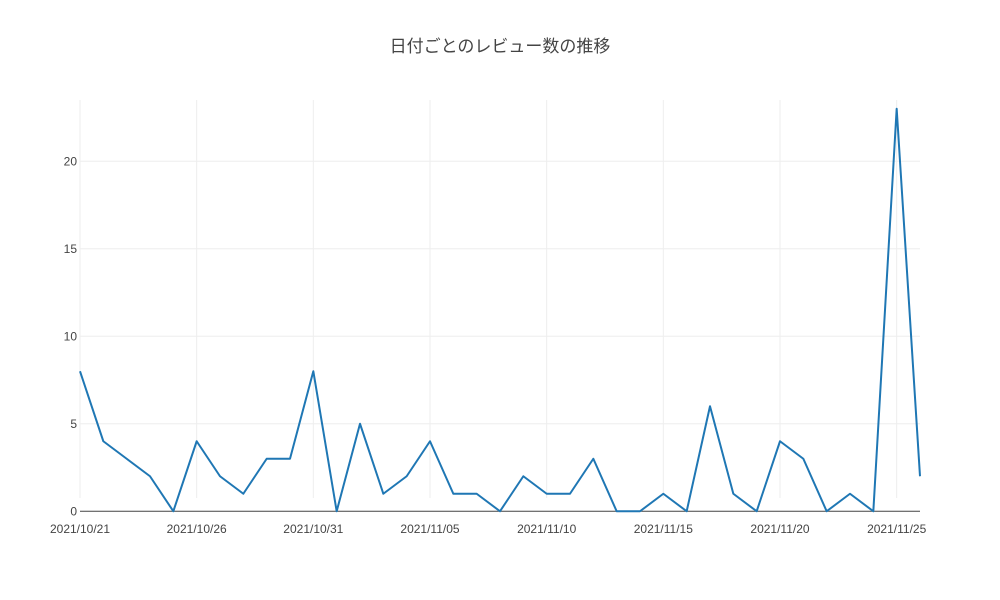  Describe the element at coordinates (71, 161) in the screenshot. I see `y-tick-label: 20` at that location.